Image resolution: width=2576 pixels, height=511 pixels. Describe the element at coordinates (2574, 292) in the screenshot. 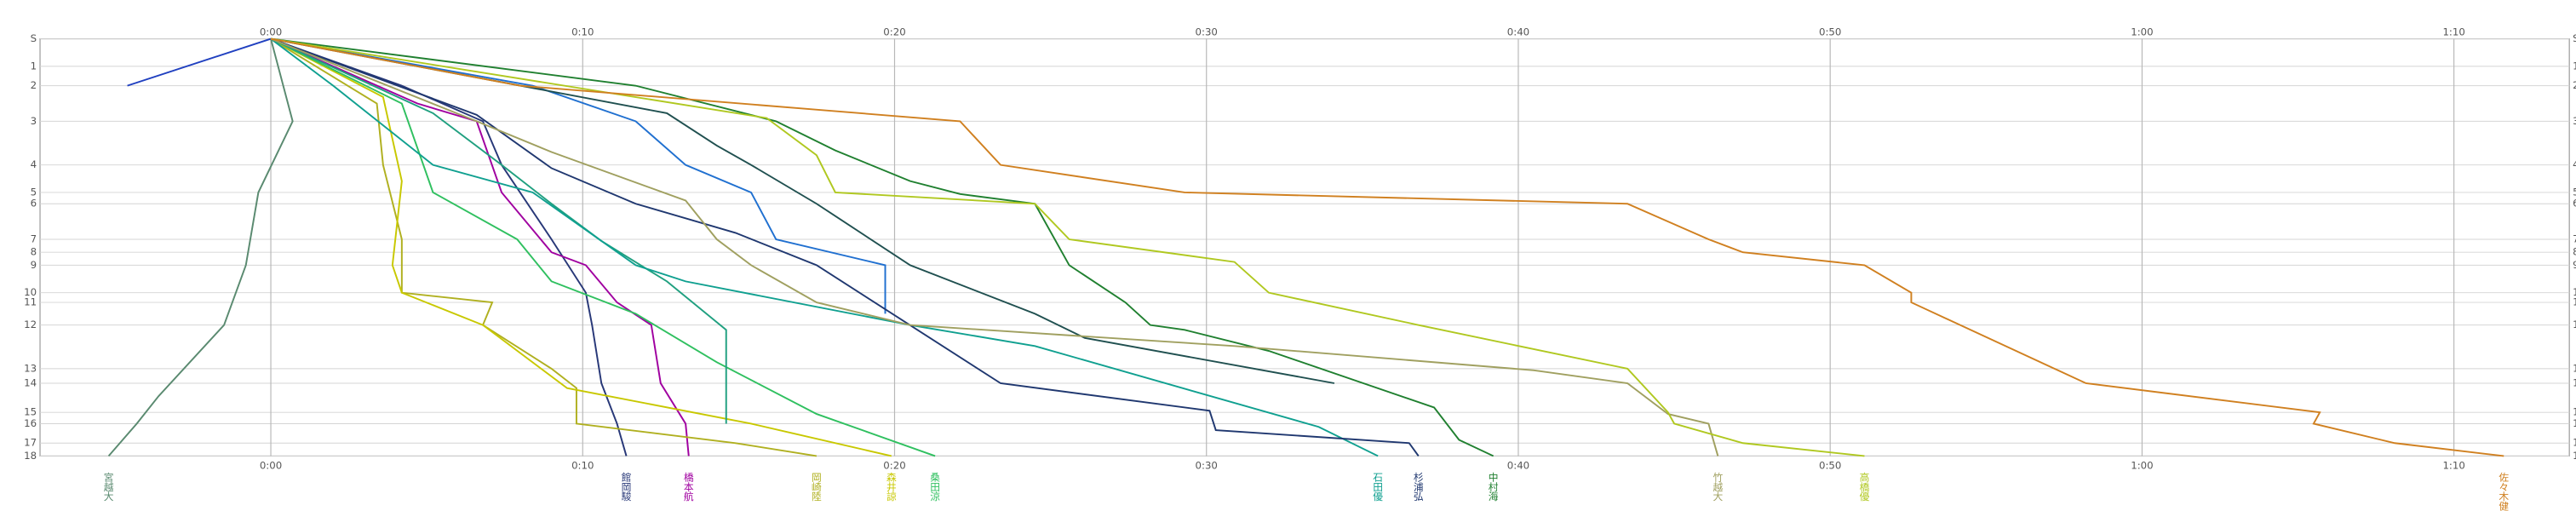

I see `y-tick-label-right: 10` at that location.